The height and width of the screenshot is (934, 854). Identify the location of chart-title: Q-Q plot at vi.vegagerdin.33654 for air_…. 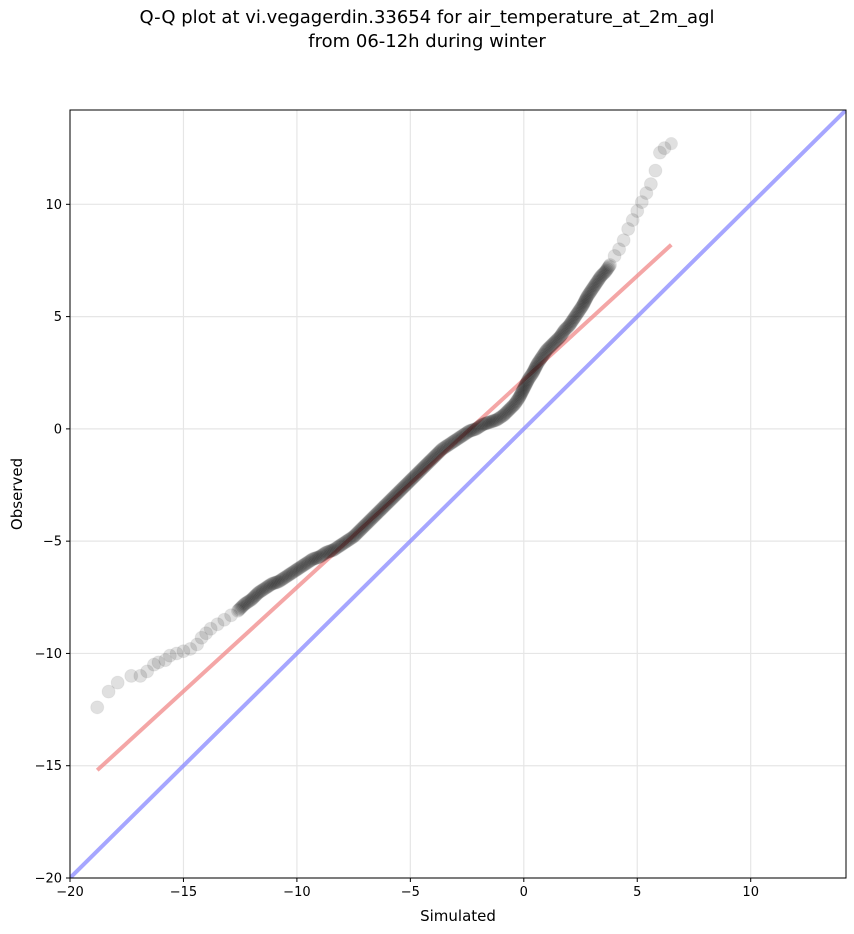
(427, 17).